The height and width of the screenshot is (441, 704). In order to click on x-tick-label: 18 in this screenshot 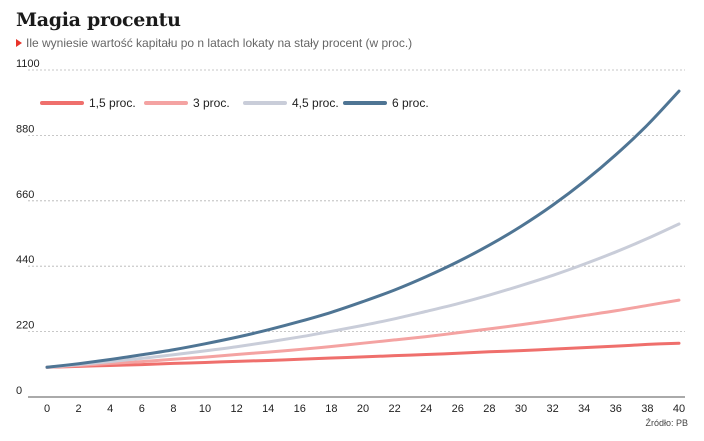, I will do `click(331, 409)`.